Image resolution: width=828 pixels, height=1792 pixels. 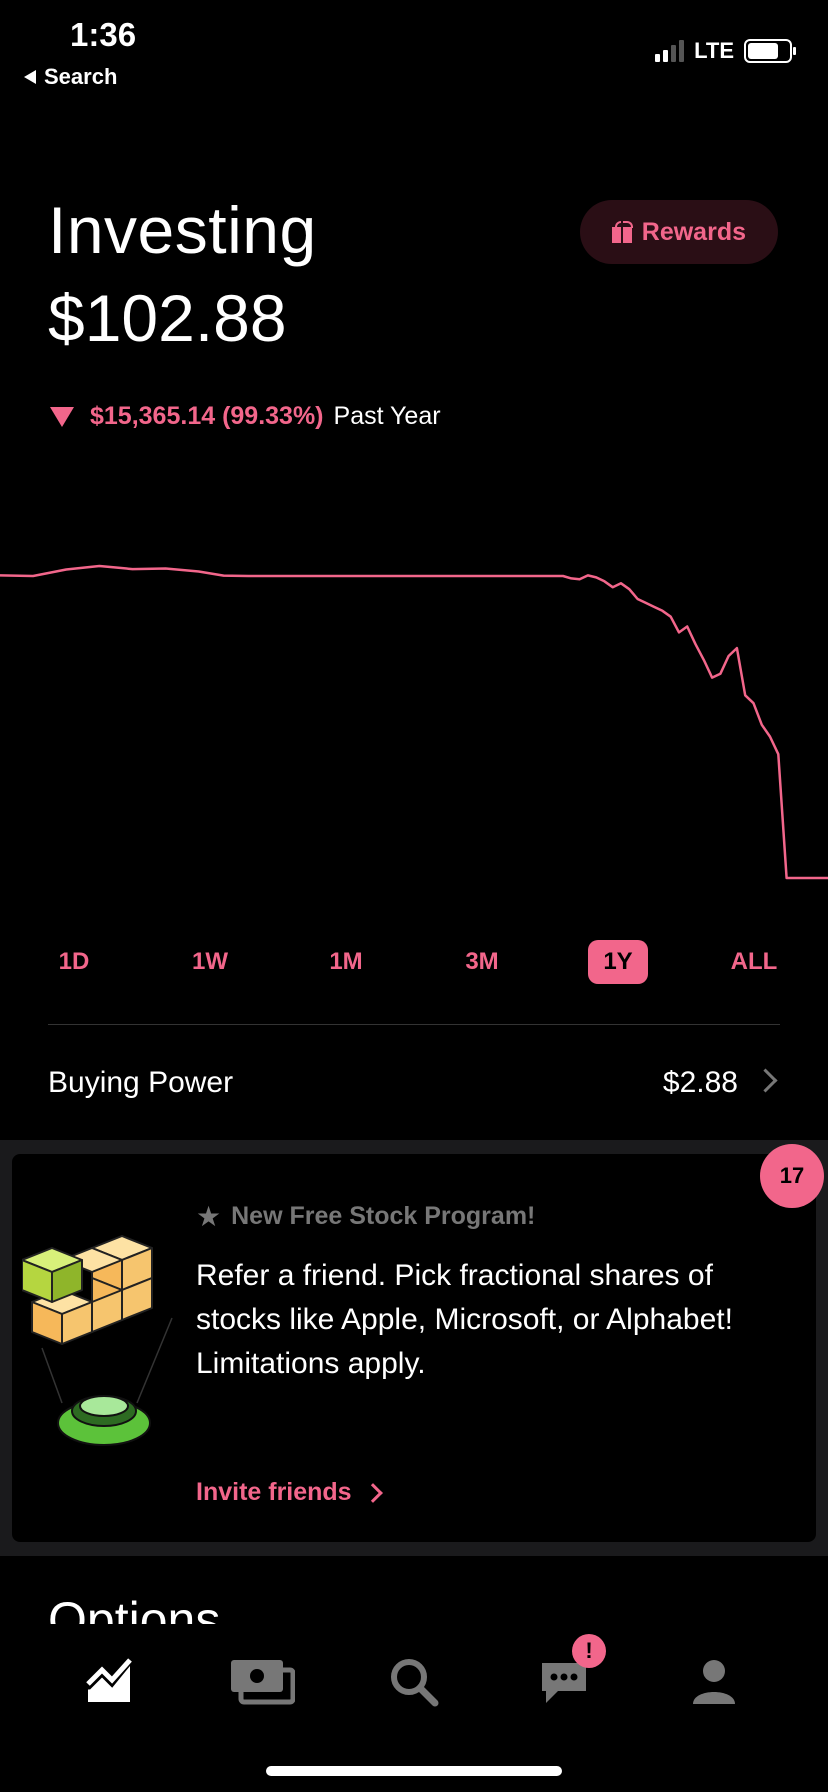 I want to click on invite-friends-link: Invite friends, so click(x=289, y=1492).